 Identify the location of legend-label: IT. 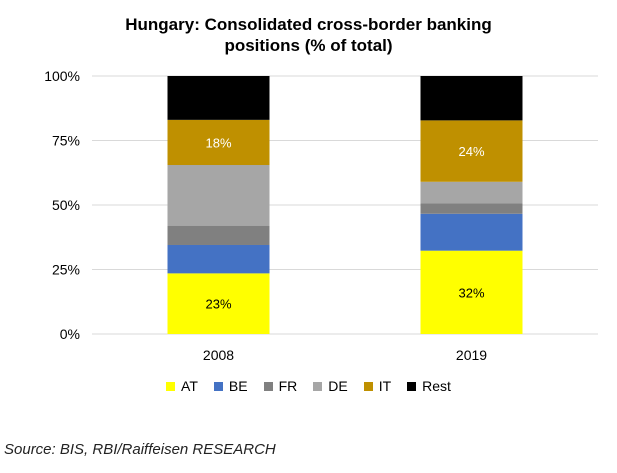
(385, 386).